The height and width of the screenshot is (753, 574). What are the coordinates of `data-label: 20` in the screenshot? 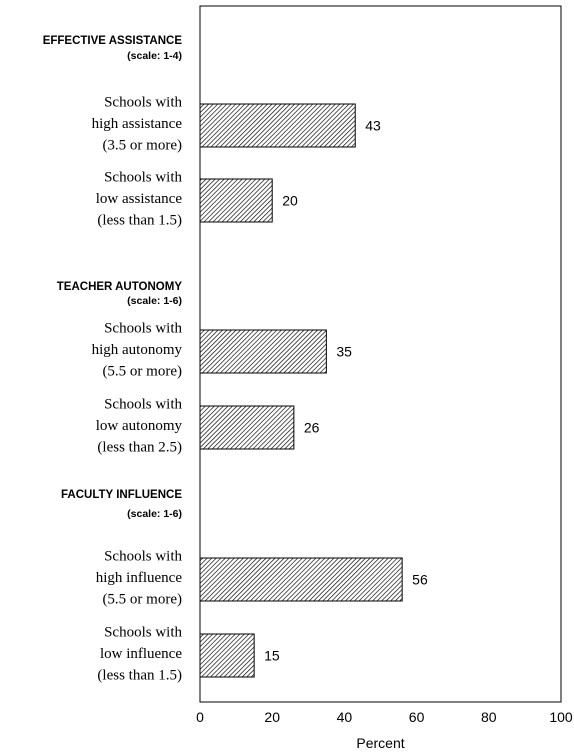 It's located at (290, 201).